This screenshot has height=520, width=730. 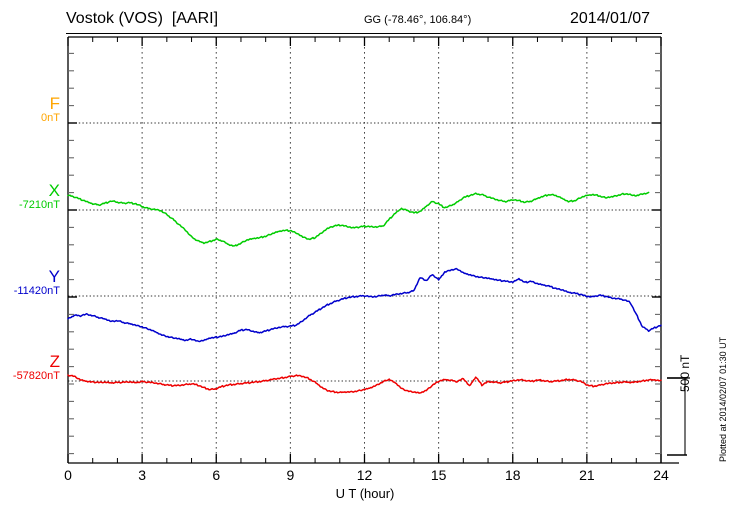 What do you see at coordinates (364, 384) in the screenshot?
I see `trace-z` at bounding box center [364, 384].